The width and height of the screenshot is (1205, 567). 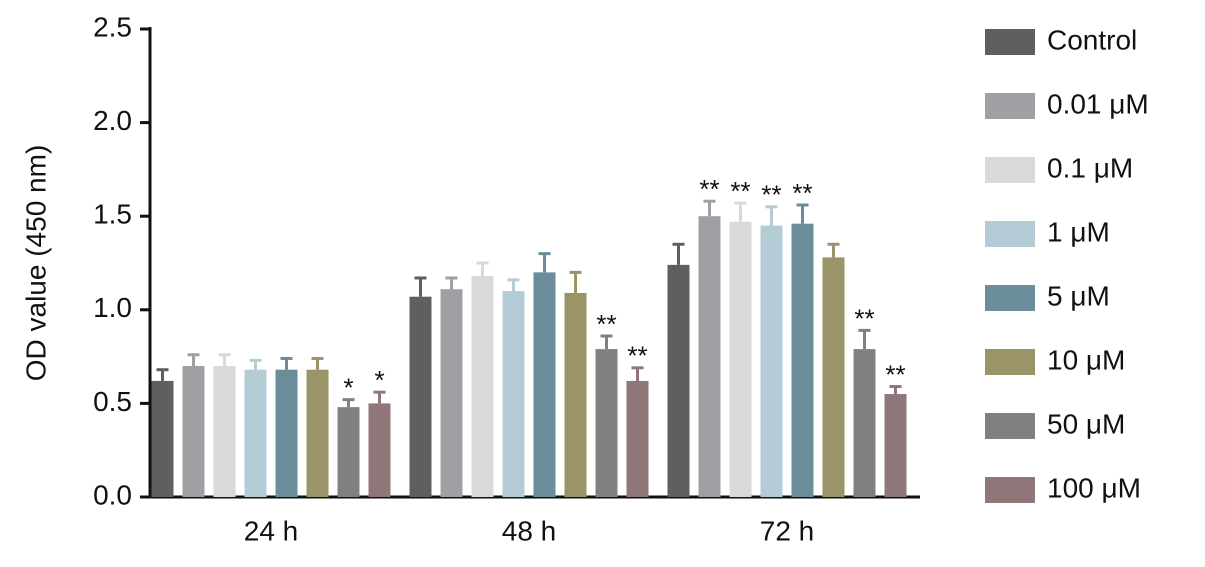 I want to click on x-tick-label: 72 h, so click(x=787, y=530).